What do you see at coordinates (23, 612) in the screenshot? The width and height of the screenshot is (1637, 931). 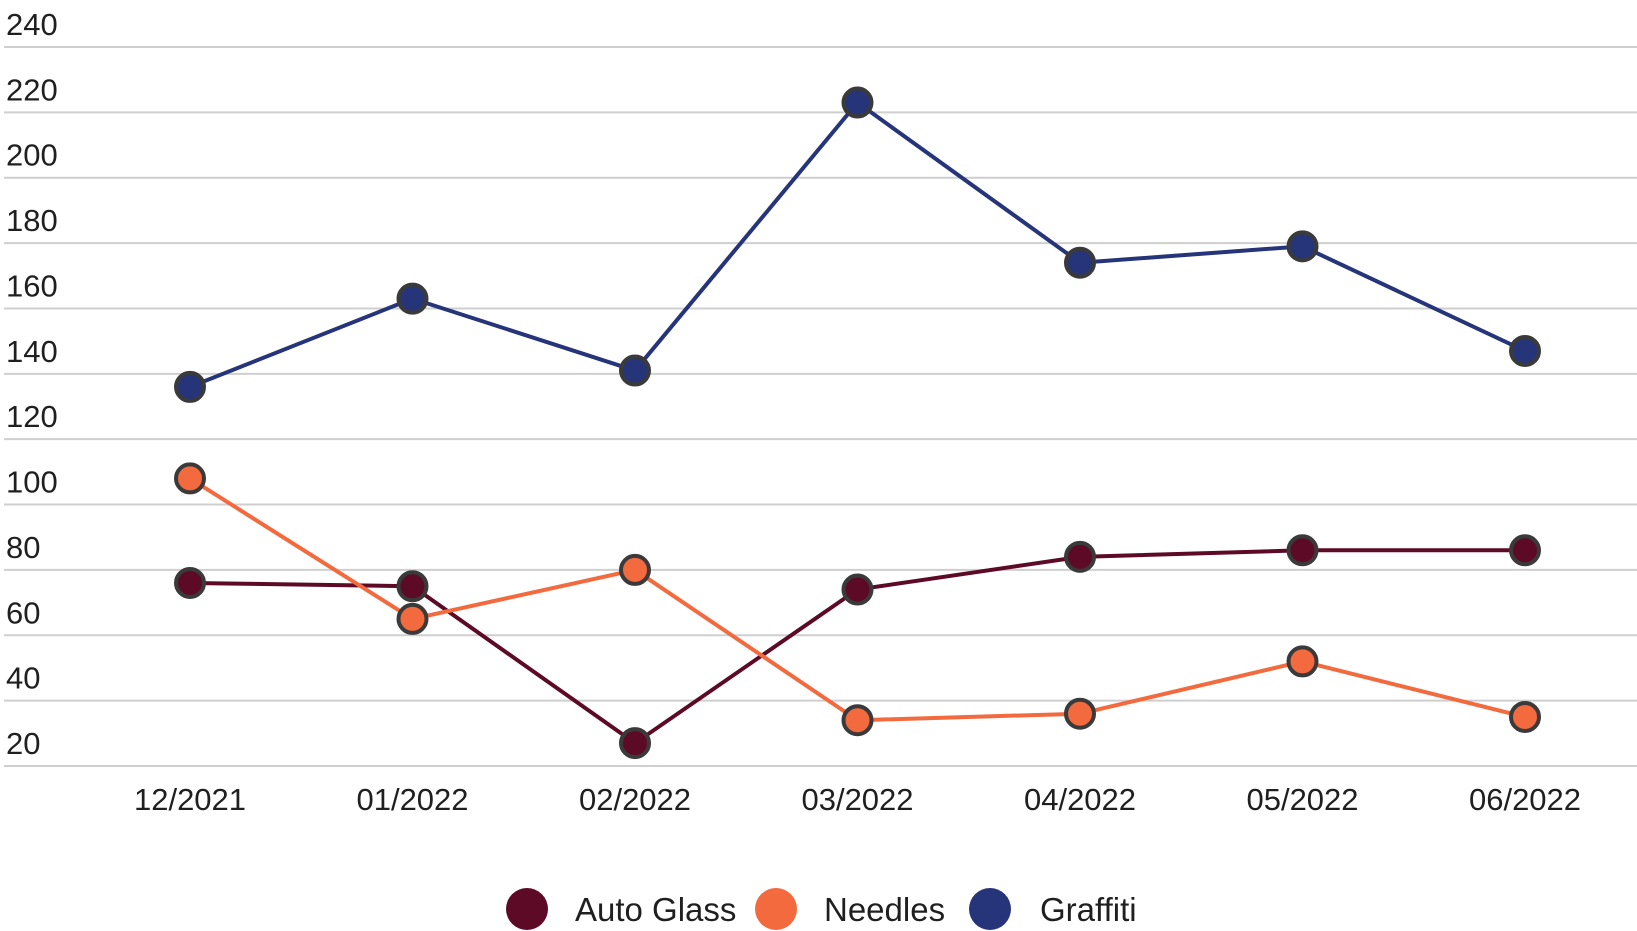 I see `y-tick-label: 60` at bounding box center [23, 612].